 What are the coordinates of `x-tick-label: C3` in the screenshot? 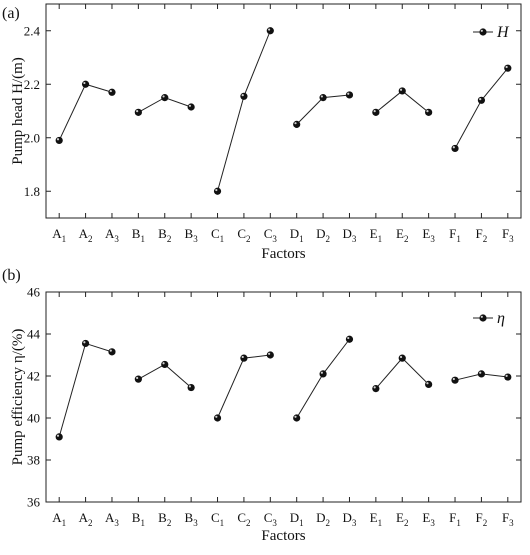 It's located at (271, 235).